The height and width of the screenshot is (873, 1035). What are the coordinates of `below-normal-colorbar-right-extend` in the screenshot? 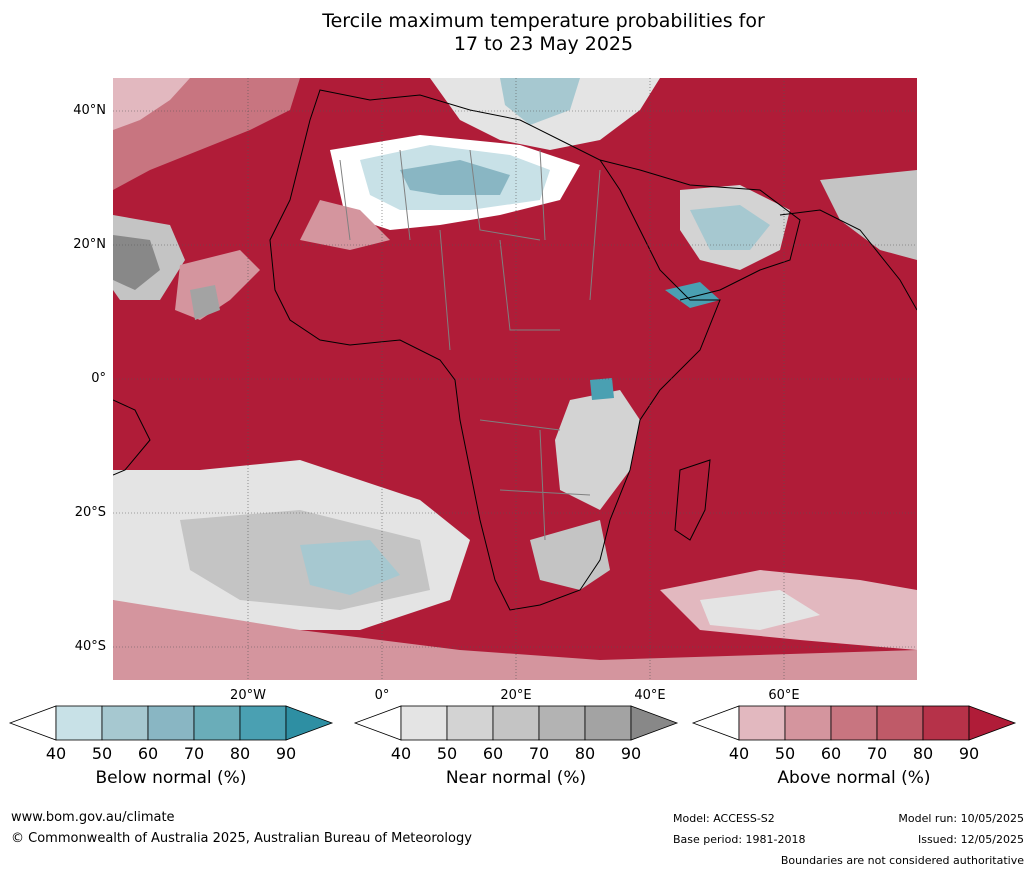 It's located at (309, 723).